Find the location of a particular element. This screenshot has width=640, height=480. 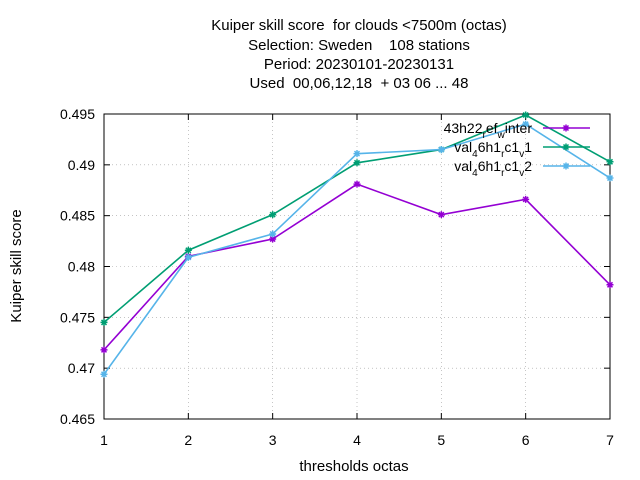

y-tick-label: 0.495 is located at coordinates (77, 114).